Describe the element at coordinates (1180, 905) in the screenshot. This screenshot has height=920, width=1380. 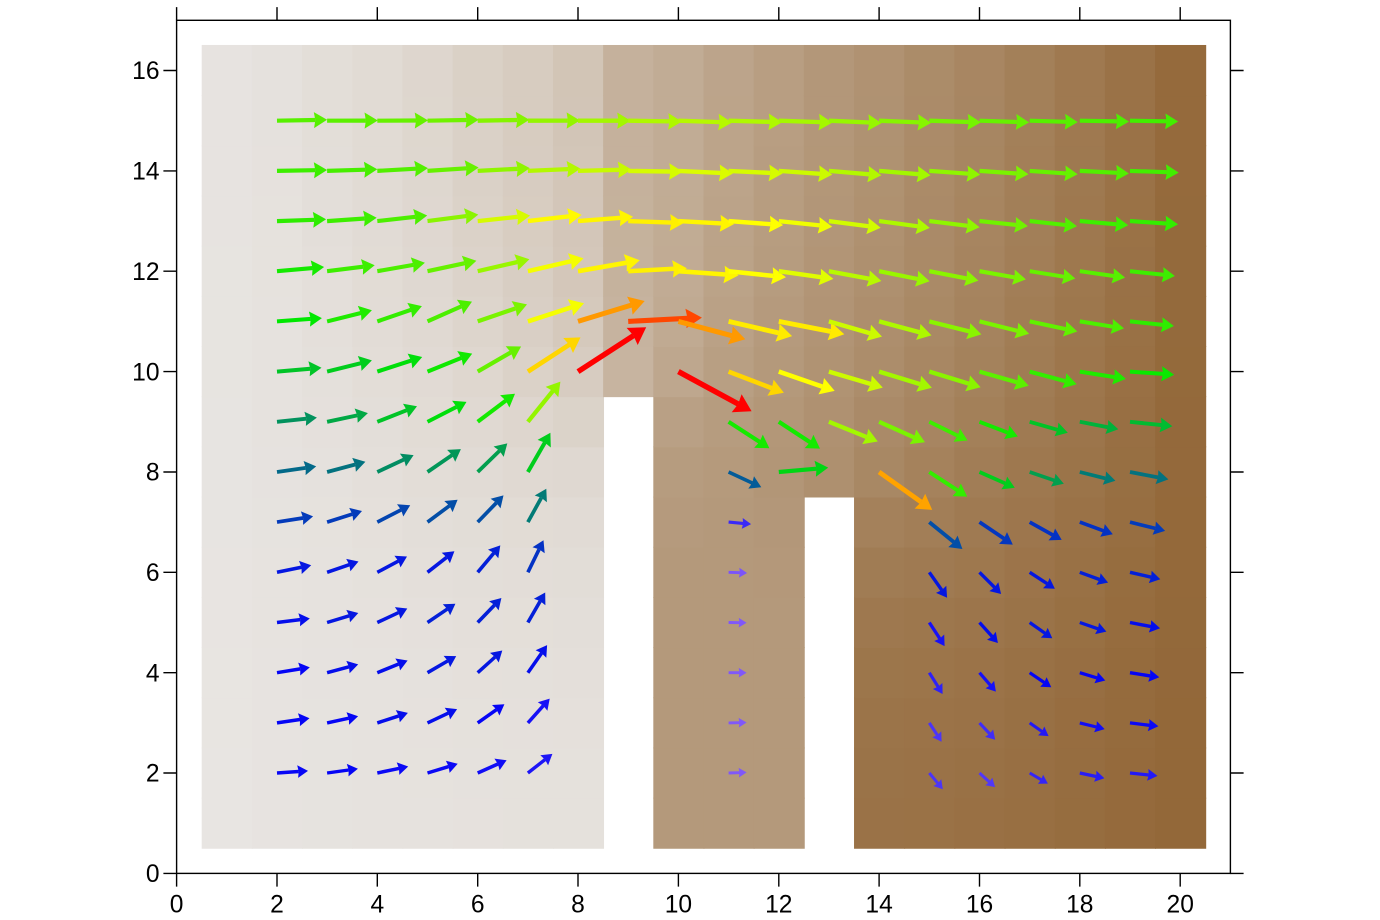
I see `svg-text: 20` at that location.